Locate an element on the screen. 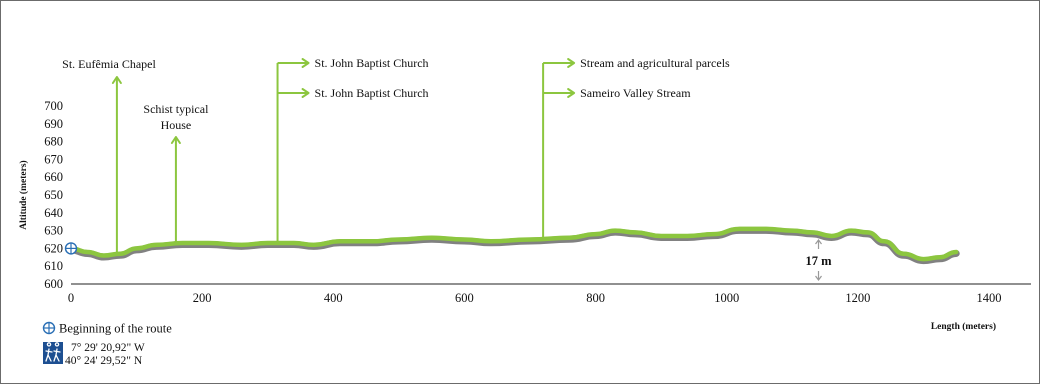  y-tick-label: 630 is located at coordinates (53, 231).